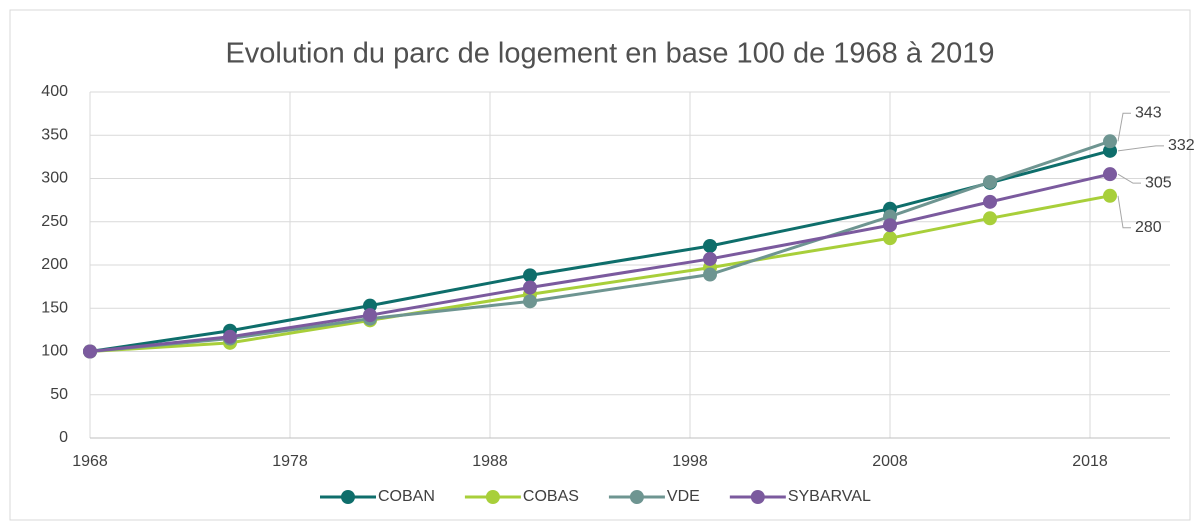 Image resolution: width=1202 pixels, height=530 pixels. What do you see at coordinates (683, 496) in the screenshot?
I see `legend-label: VDE` at bounding box center [683, 496].